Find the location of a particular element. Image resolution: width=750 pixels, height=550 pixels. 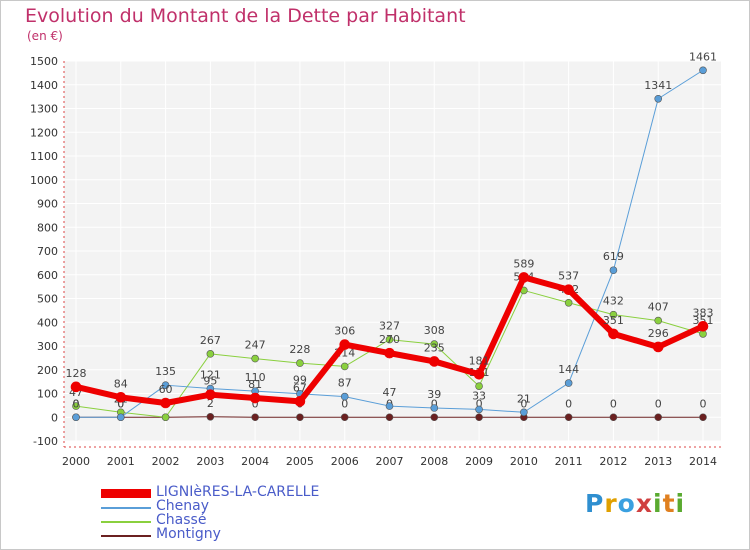

data-label: 110 is located at coordinates (255, 377).